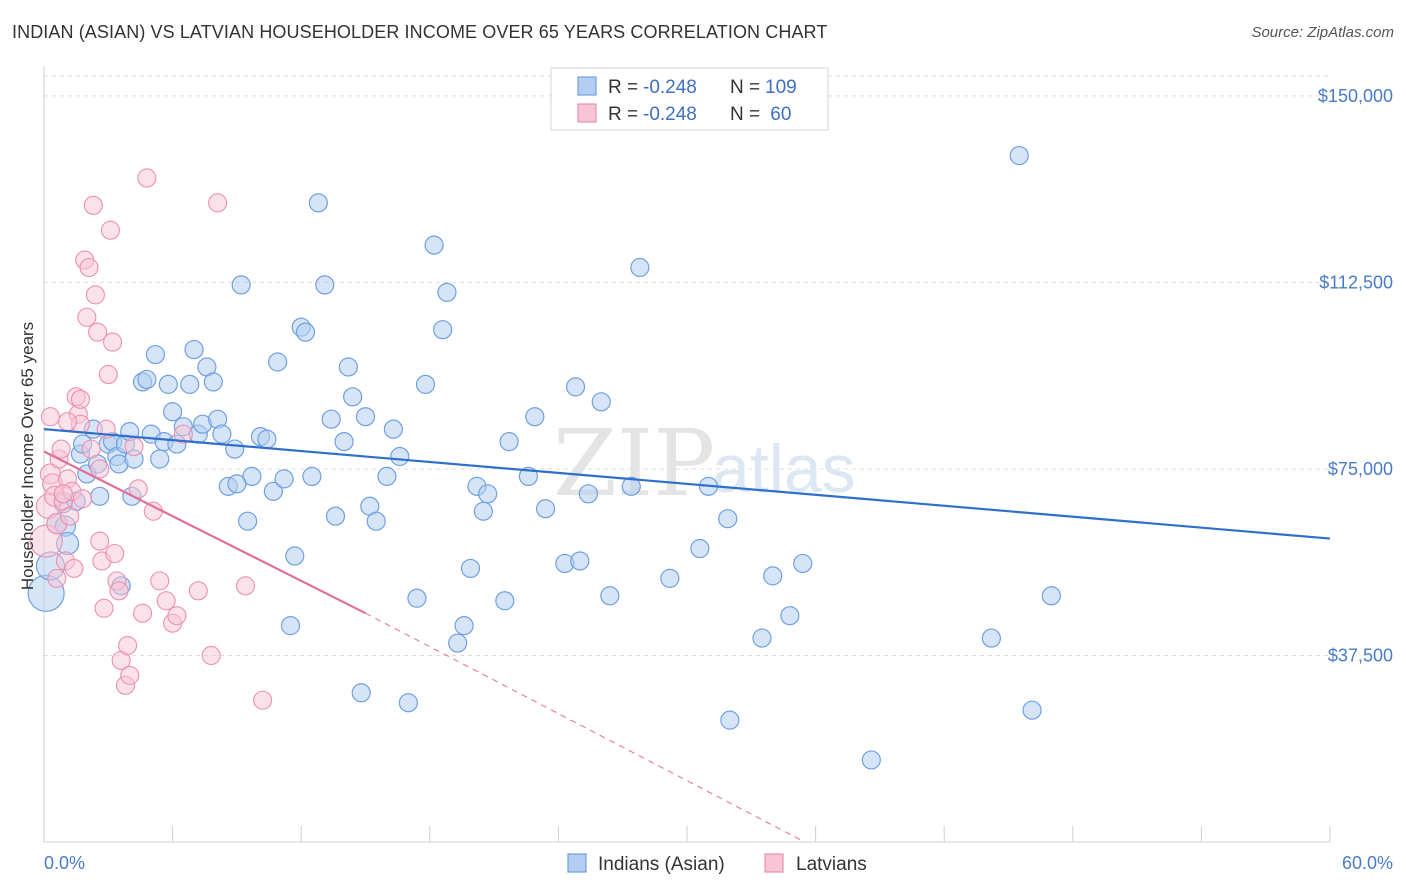 The image size is (1406, 892). I want to click on x-tick-labels: 0.0% 60.0%, so click(718, 863).